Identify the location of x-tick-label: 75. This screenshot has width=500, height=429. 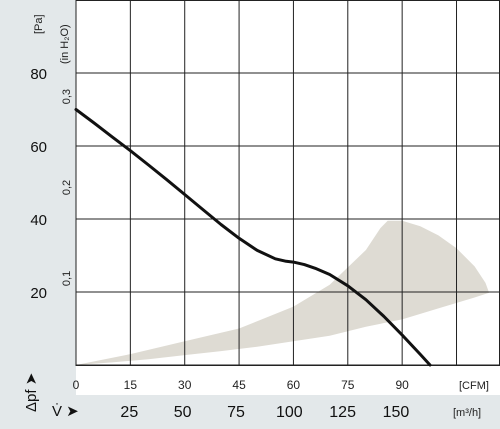
(348, 385).